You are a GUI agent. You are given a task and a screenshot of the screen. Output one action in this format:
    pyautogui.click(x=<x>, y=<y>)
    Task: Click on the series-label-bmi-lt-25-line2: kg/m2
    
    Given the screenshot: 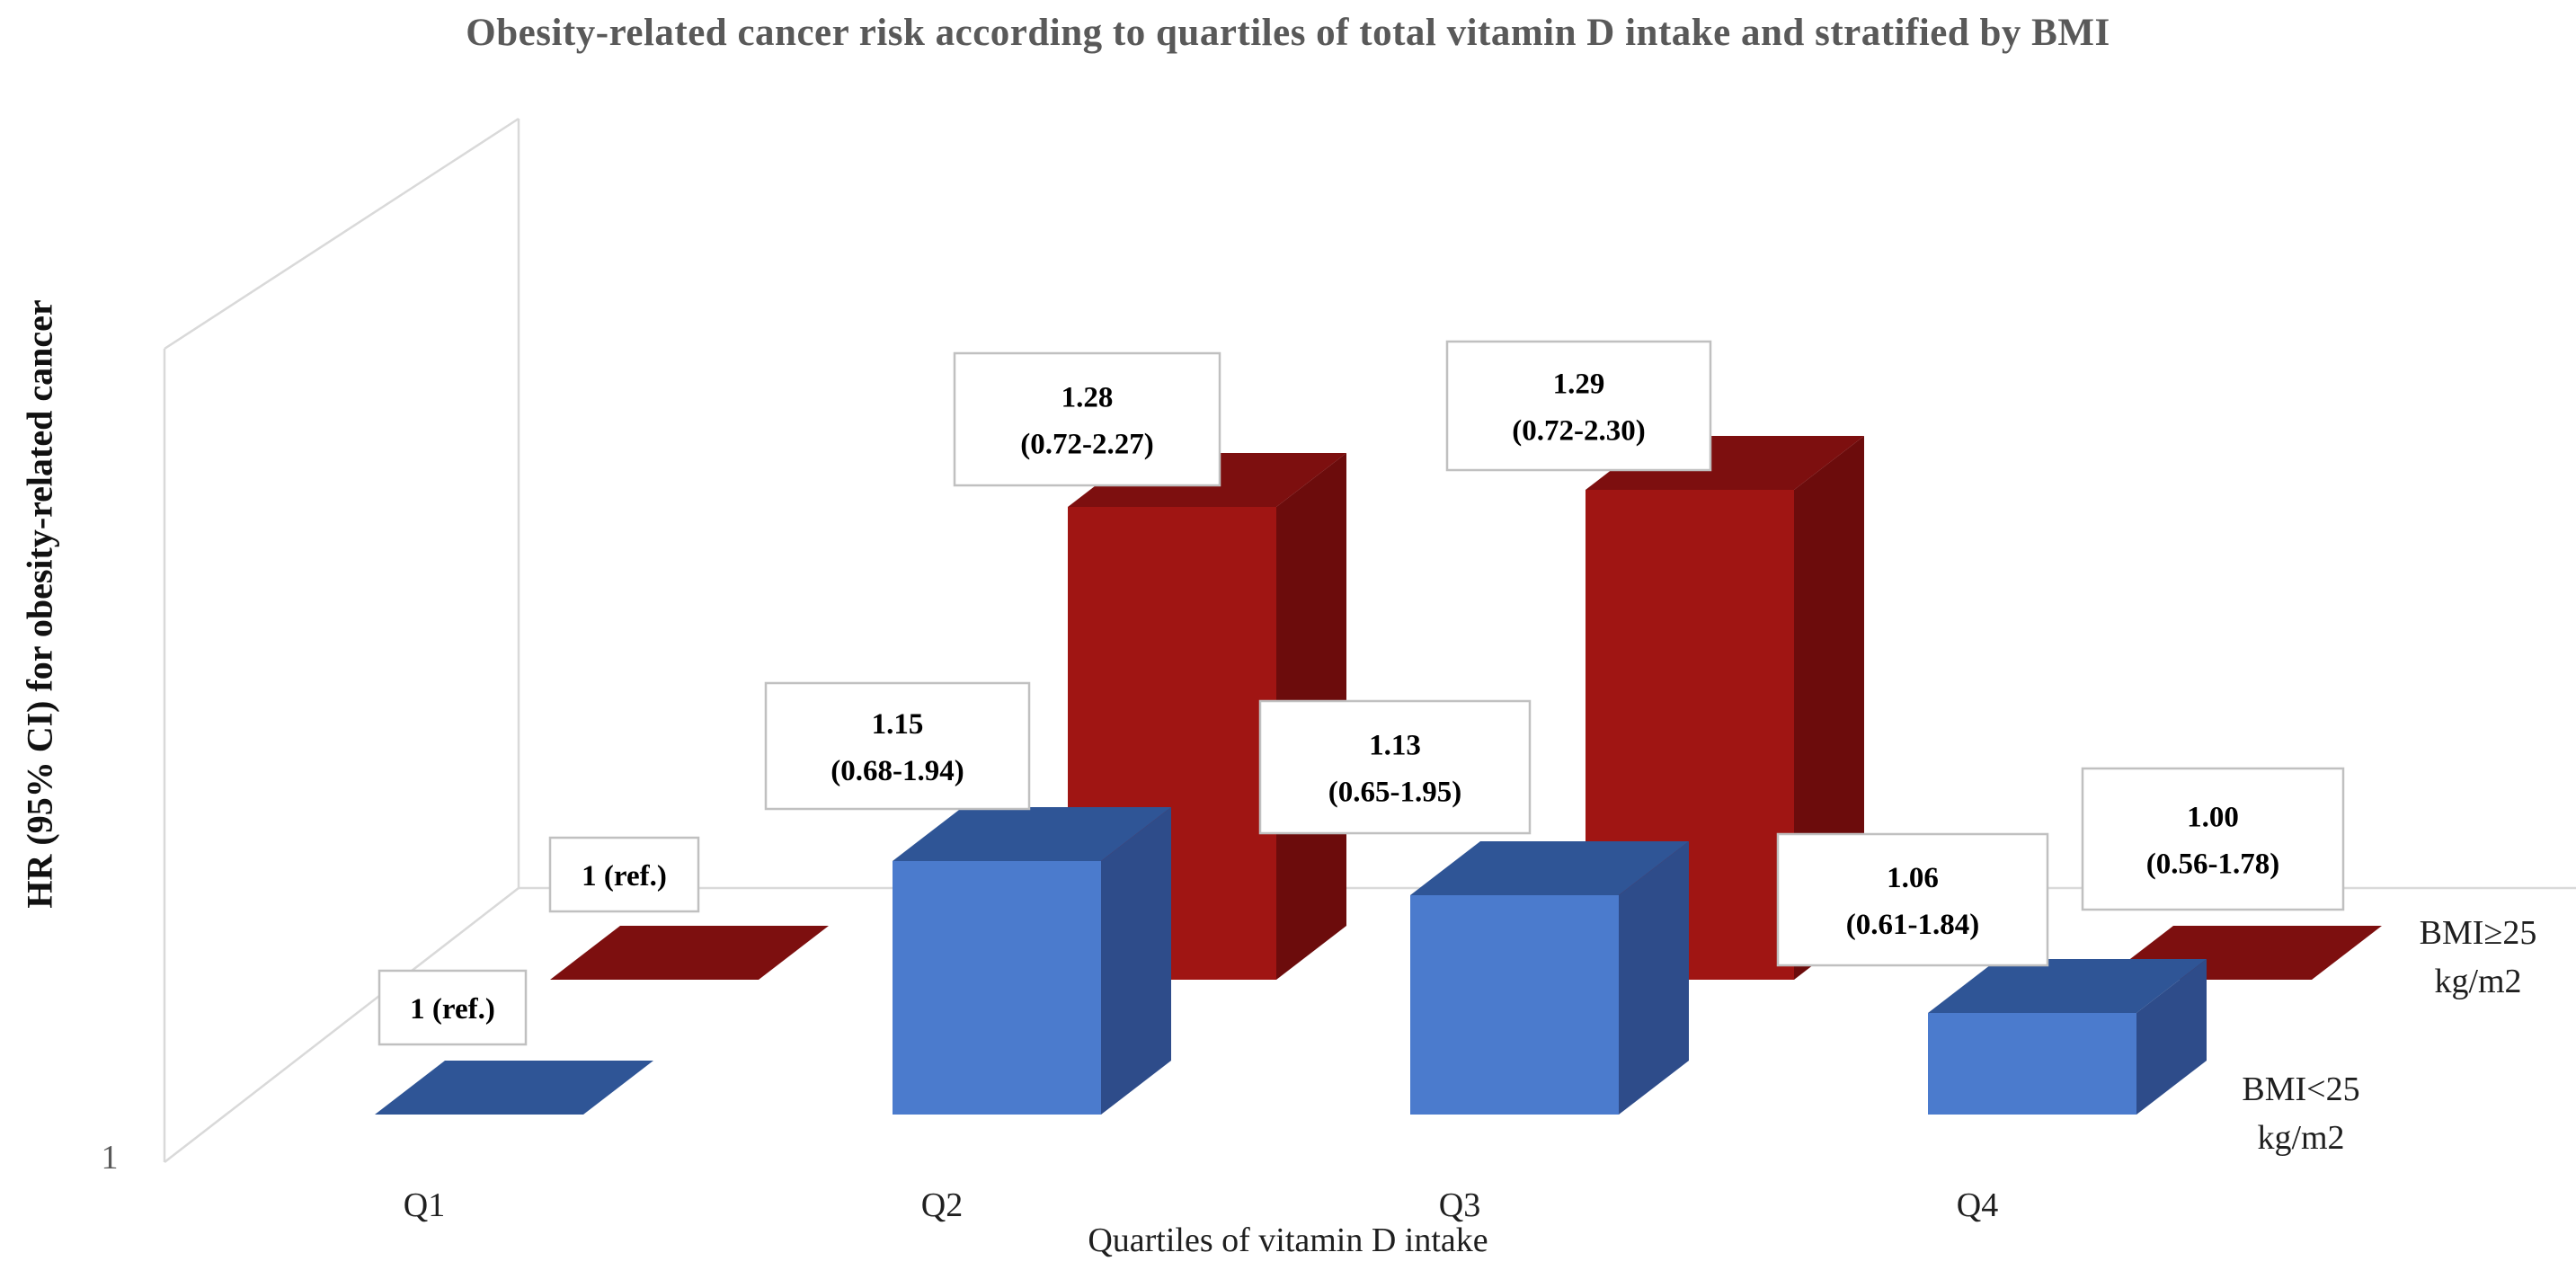 What is the action you would take?
    pyautogui.click(x=2301, y=1138)
    